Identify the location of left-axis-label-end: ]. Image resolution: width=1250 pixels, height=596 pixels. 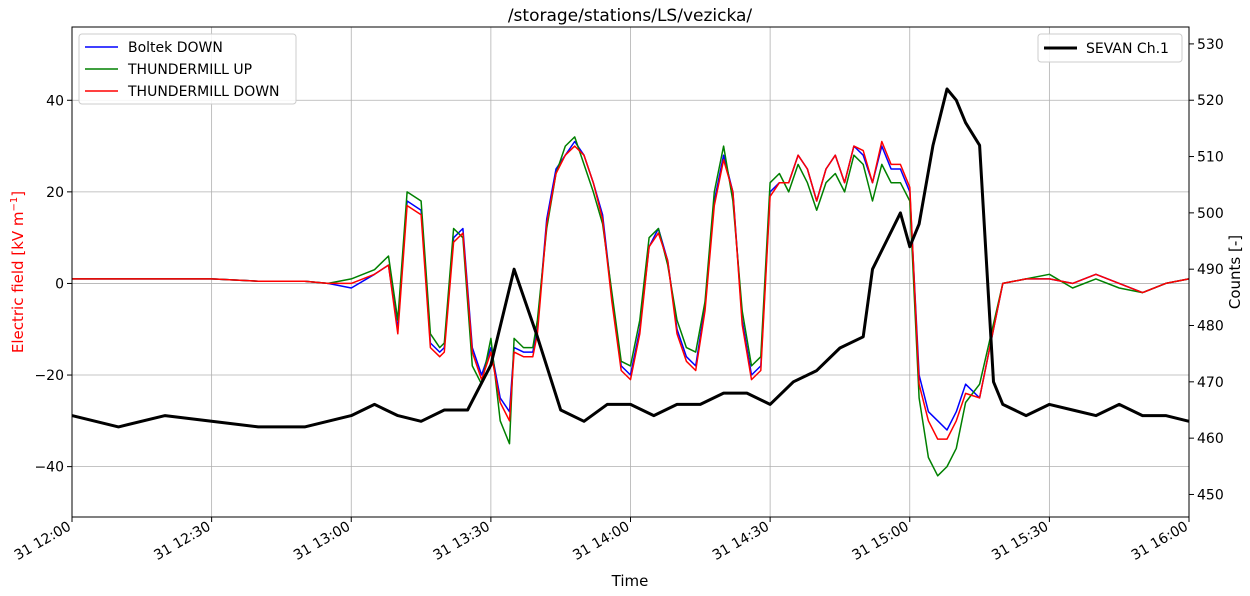
(18, 194).